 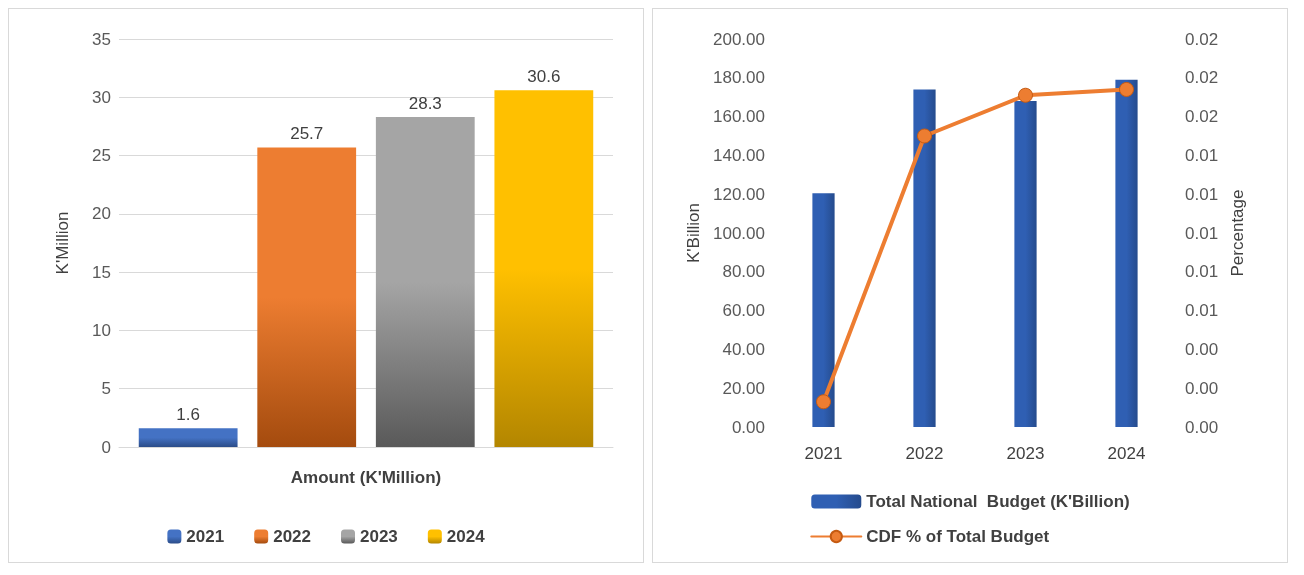 I want to click on y-tick-label: 5, so click(x=106, y=389).